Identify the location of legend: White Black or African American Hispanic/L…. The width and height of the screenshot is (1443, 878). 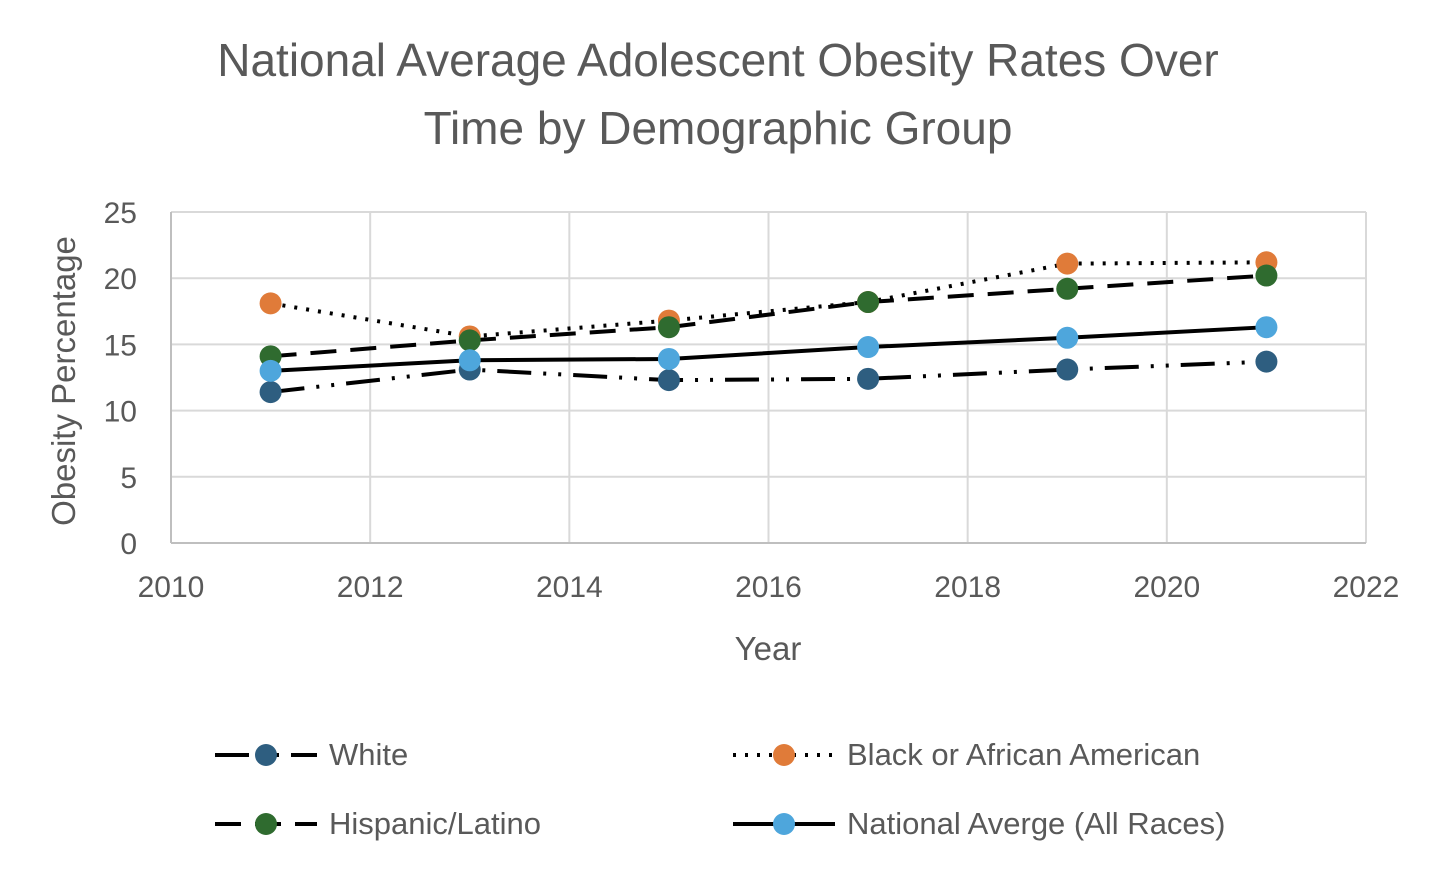
(720, 789).